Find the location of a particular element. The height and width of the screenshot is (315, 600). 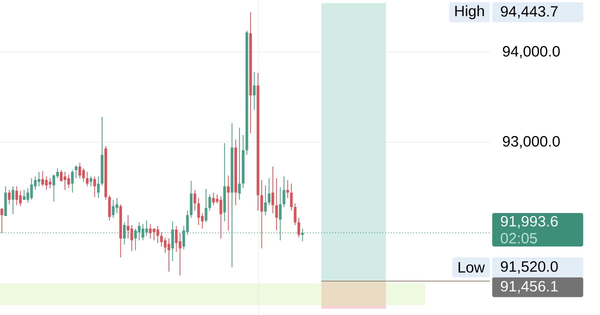

text: 02:05 is located at coordinates (518, 238).